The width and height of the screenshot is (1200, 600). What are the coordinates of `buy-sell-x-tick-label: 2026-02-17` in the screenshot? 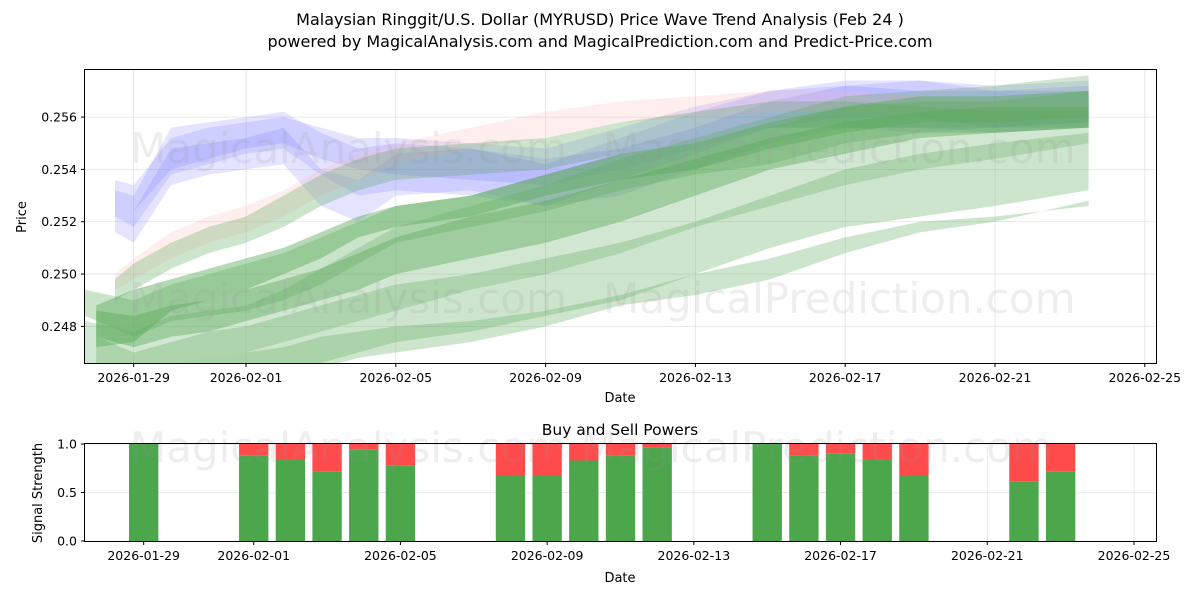 It's located at (840, 555).